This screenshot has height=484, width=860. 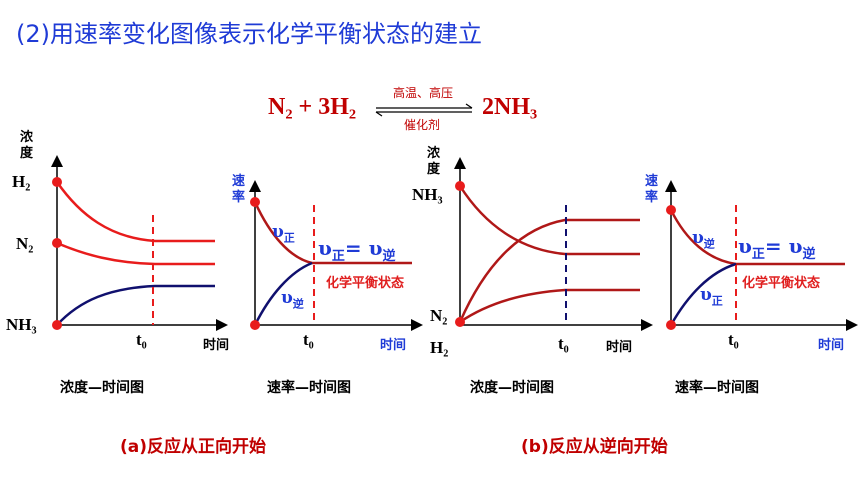 What do you see at coordinates (777, 248) in the screenshot?
I see `panel-b-equality: υ正= υ逆` at bounding box center [777, 248].